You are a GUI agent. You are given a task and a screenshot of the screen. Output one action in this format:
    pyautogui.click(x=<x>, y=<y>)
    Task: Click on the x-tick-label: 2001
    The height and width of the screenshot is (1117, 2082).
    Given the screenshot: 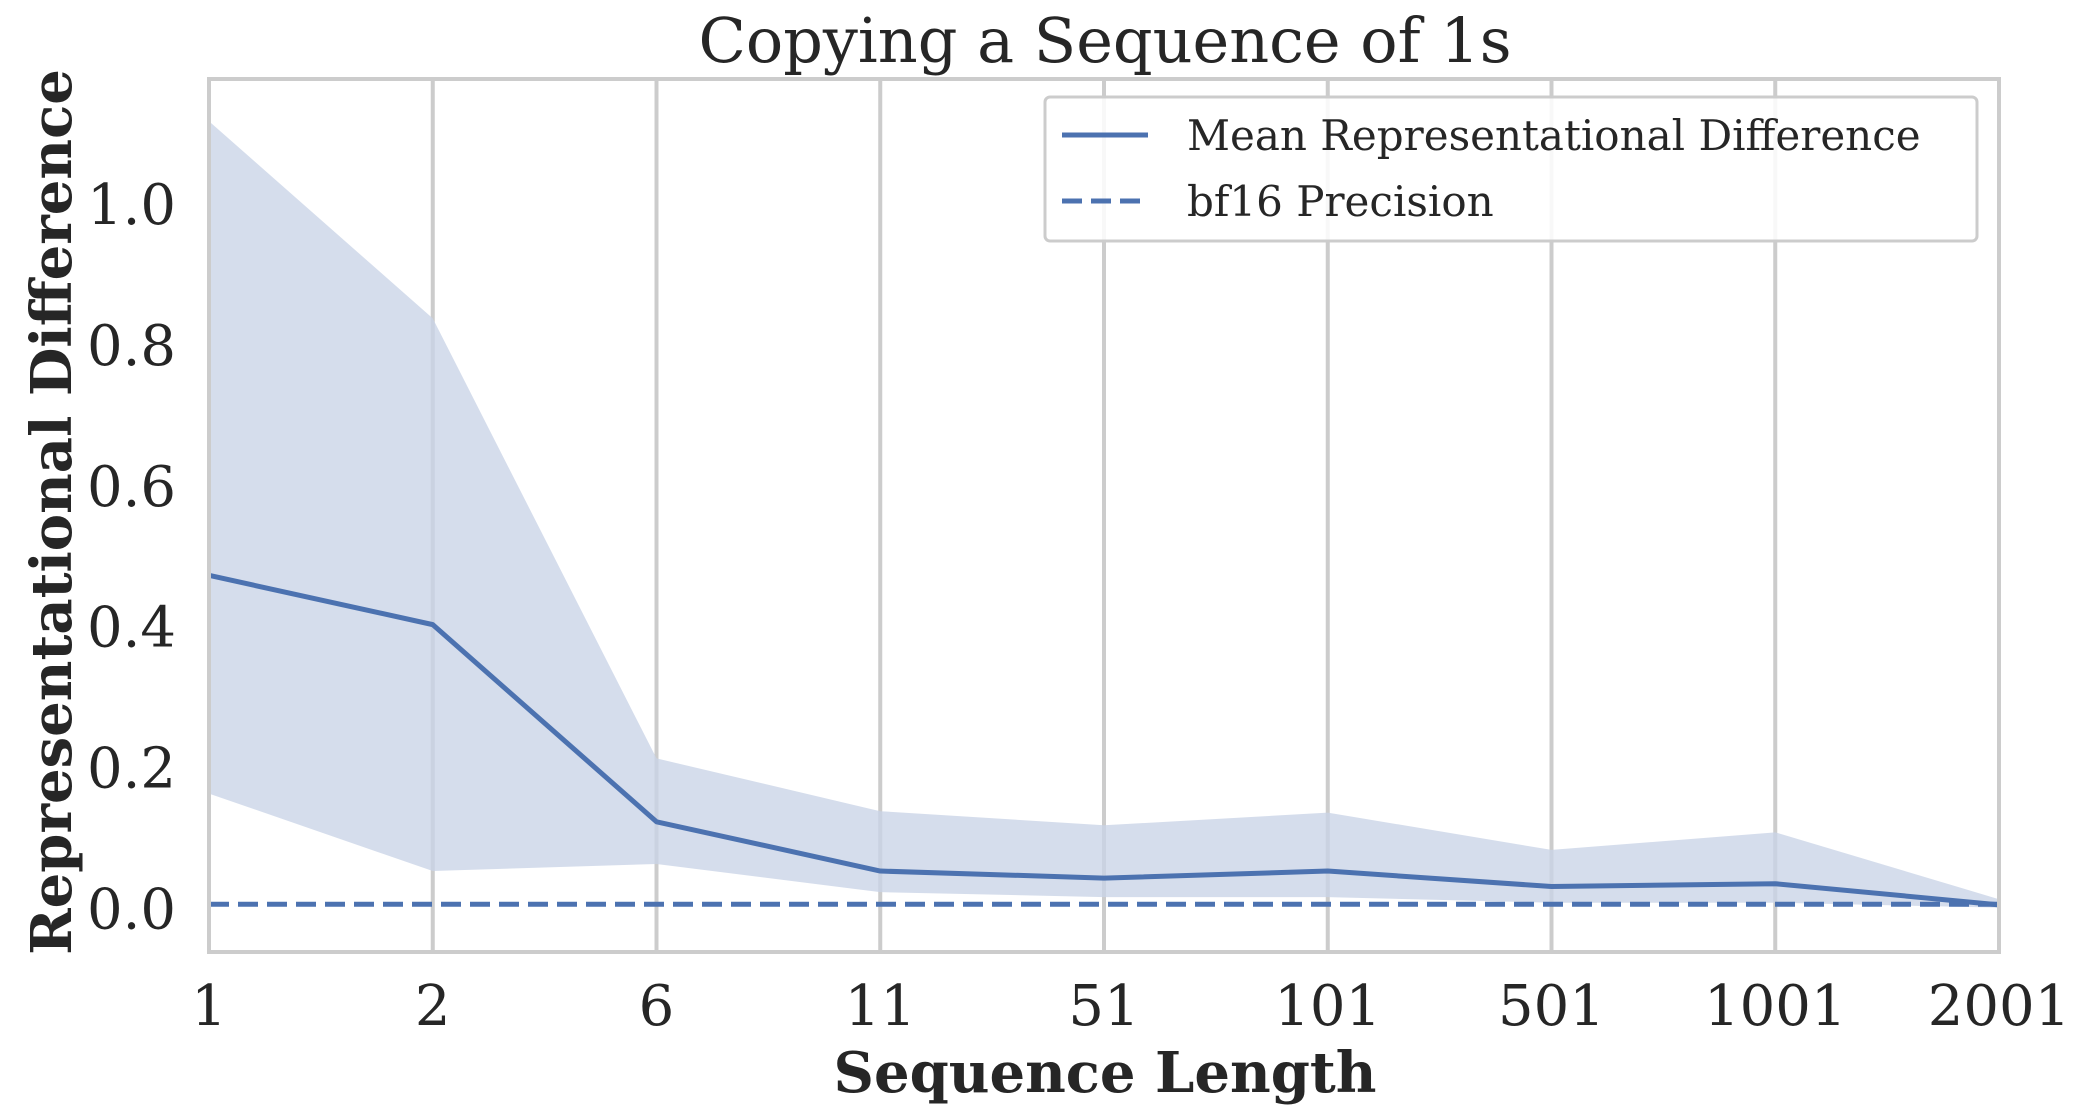 What is the action you would take?
    pyautogui.click(x=1999, y=1006)
    